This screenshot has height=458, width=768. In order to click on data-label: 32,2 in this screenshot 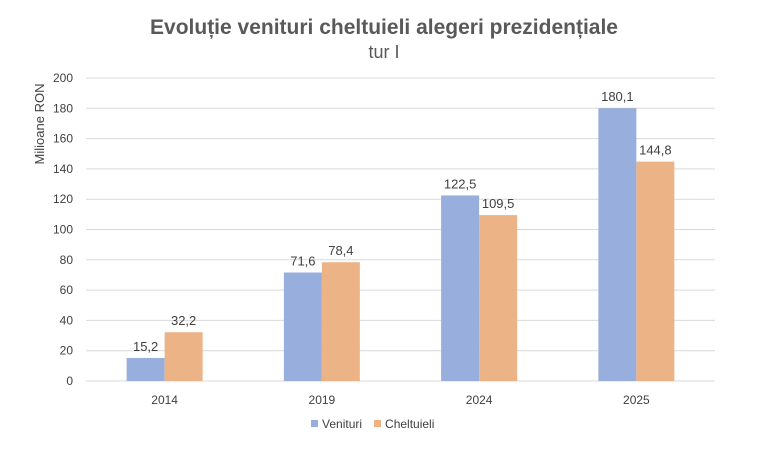, I will do `click(183, 320)`.